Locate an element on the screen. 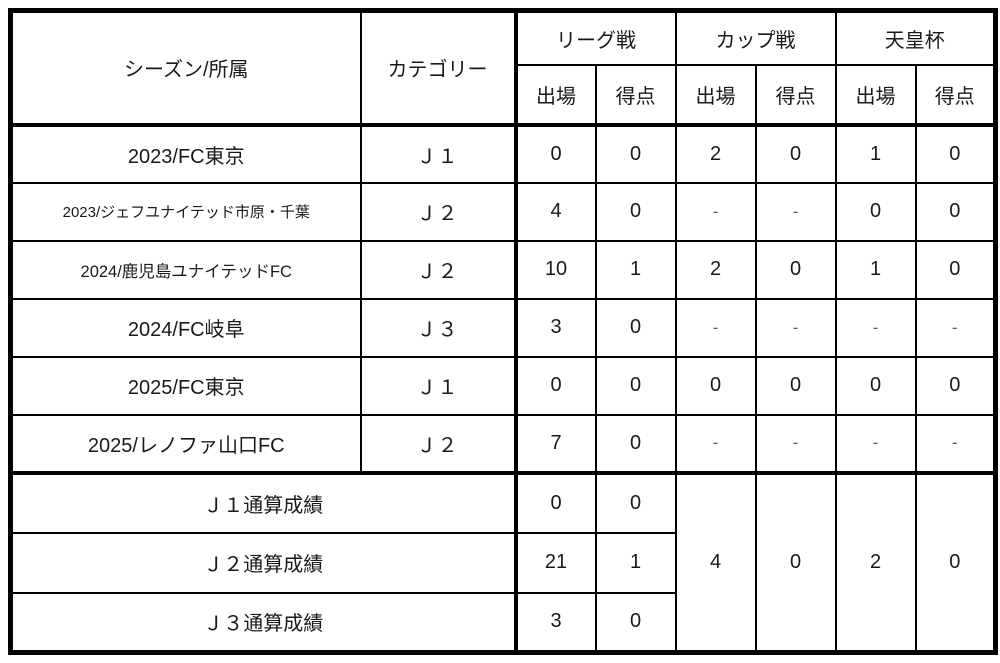  table-row: 2023/ジェフユナイテッド市原・千葉 Ｊ２ 4 0 - - 0 0 is located at coordinates (503, 211).